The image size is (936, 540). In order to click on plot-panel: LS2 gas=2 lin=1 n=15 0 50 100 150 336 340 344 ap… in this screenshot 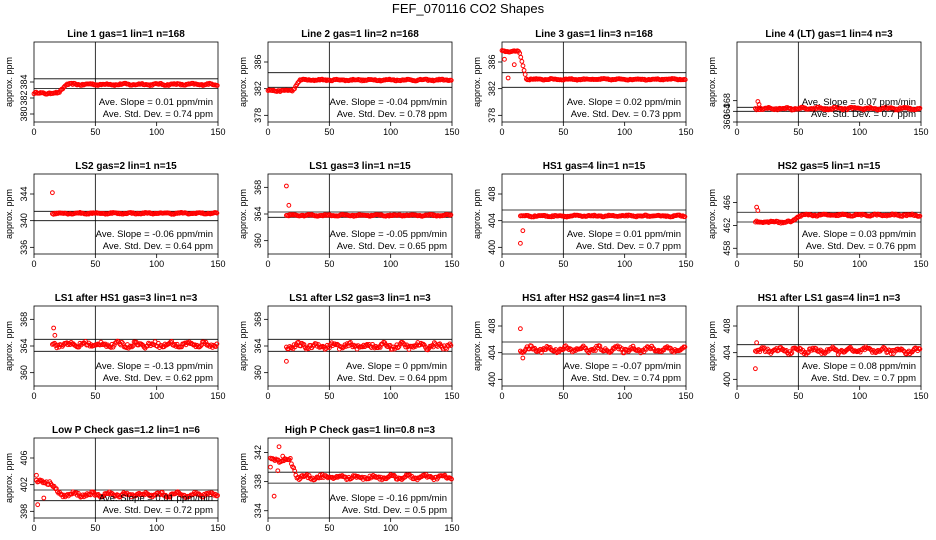, I will do `click(115, 215)`.